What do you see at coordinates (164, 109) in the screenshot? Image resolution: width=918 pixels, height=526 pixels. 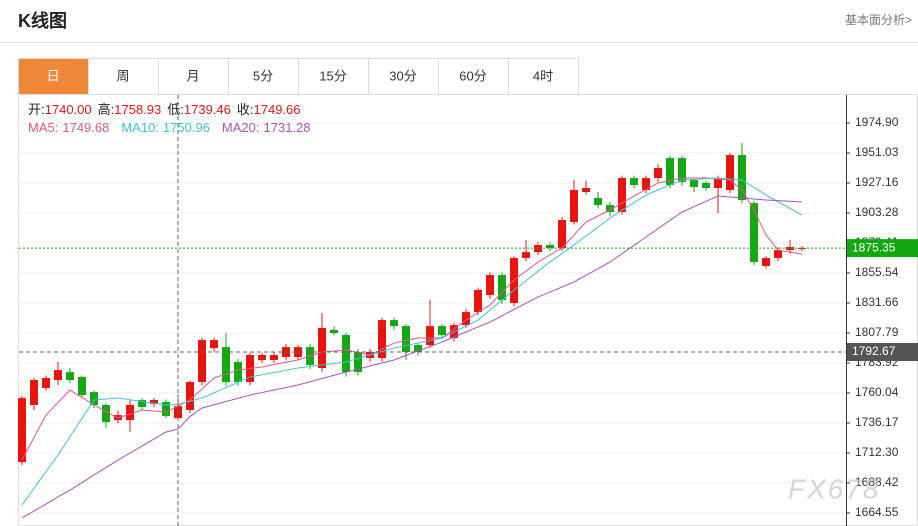 I see `ohlc-info: 开:1740.00 高:1758.93 低:1739.46 收:1749.66` at bounding box center [164, 109].